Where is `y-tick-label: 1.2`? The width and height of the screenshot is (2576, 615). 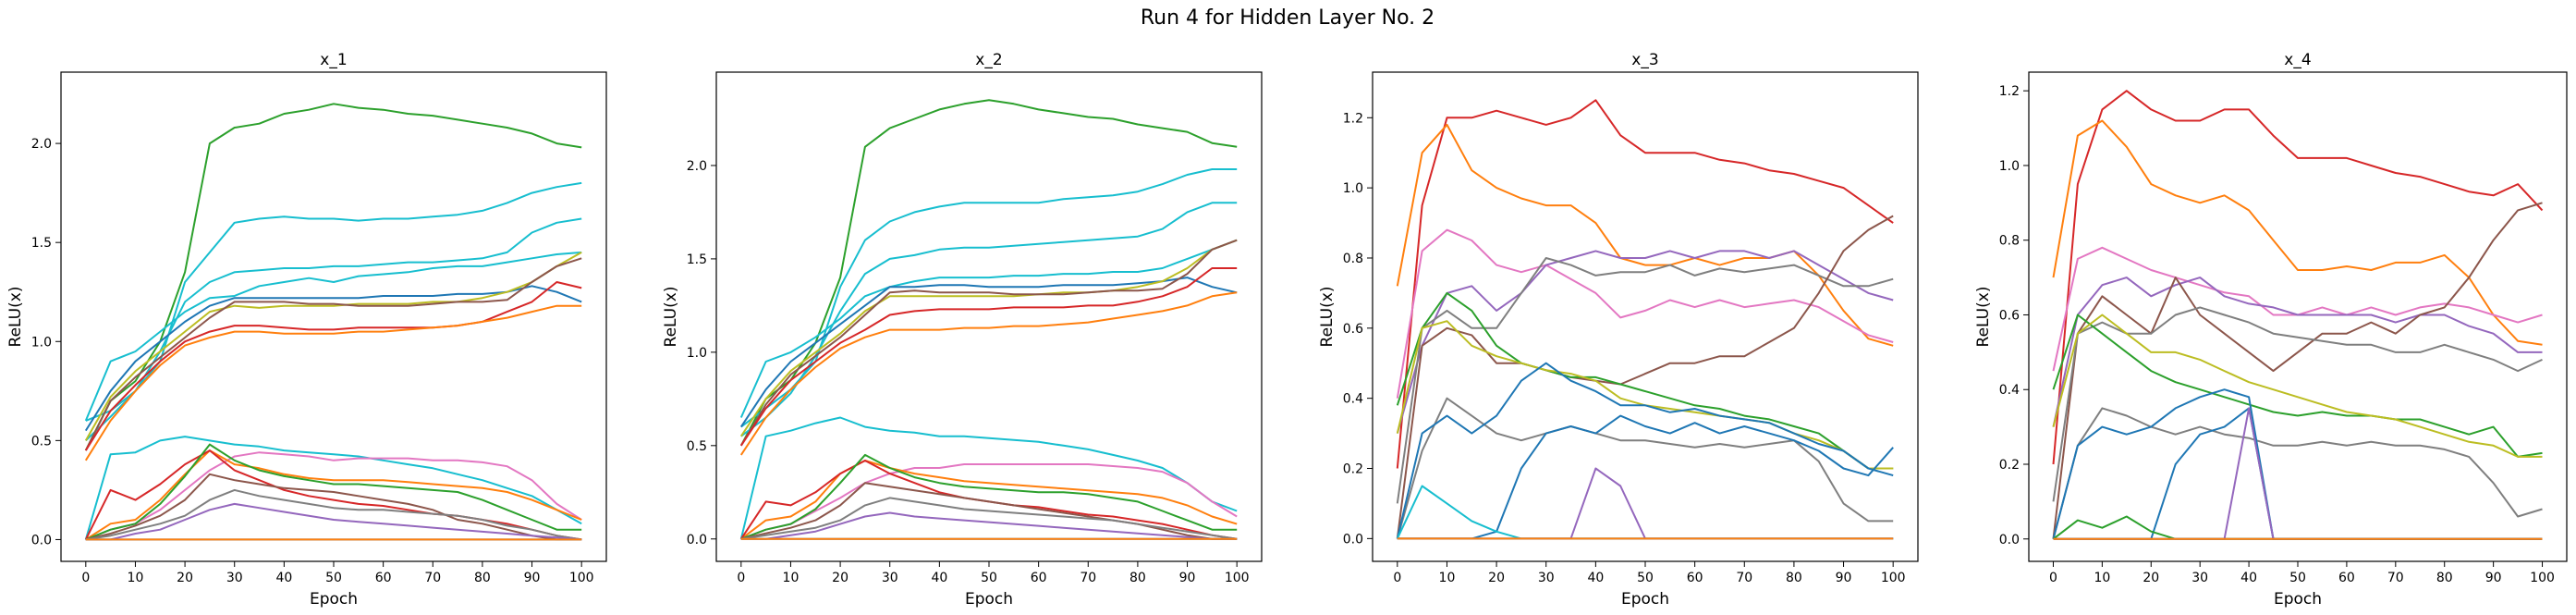 y-tick-label: 1.2 is located at coordinates (1353, 118).